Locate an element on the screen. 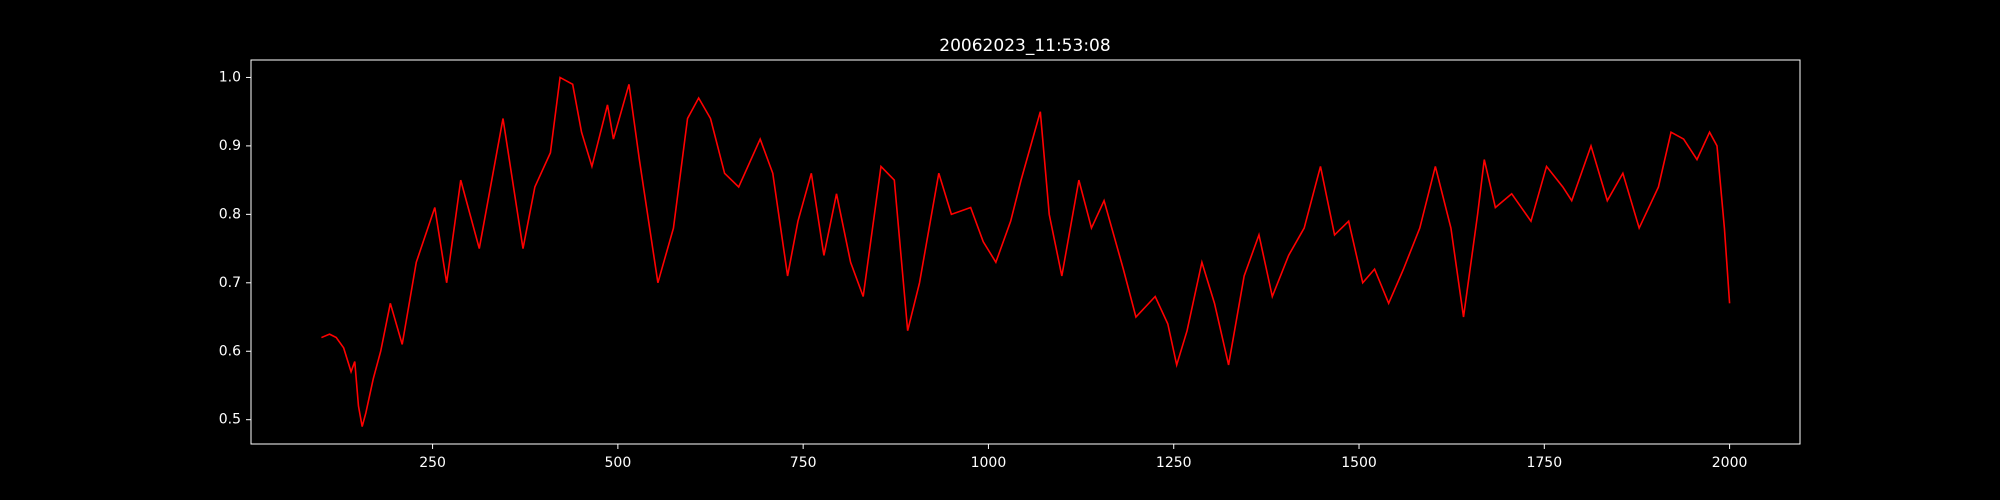 This screenshot has width=2000, height=500. x-tick-label: 1750 is located at coordinates (1544, 463).